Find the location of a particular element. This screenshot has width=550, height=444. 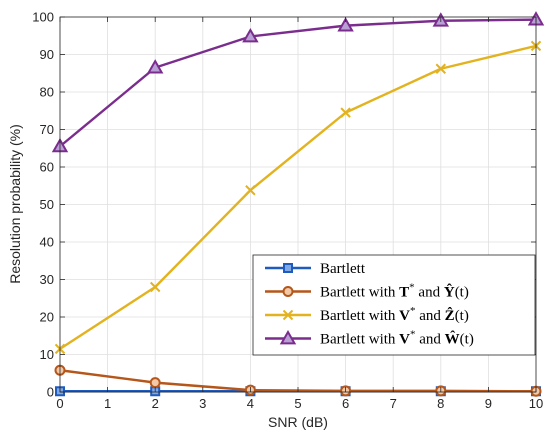

x-tick-label: 7 is located at coordinates (393, 403).